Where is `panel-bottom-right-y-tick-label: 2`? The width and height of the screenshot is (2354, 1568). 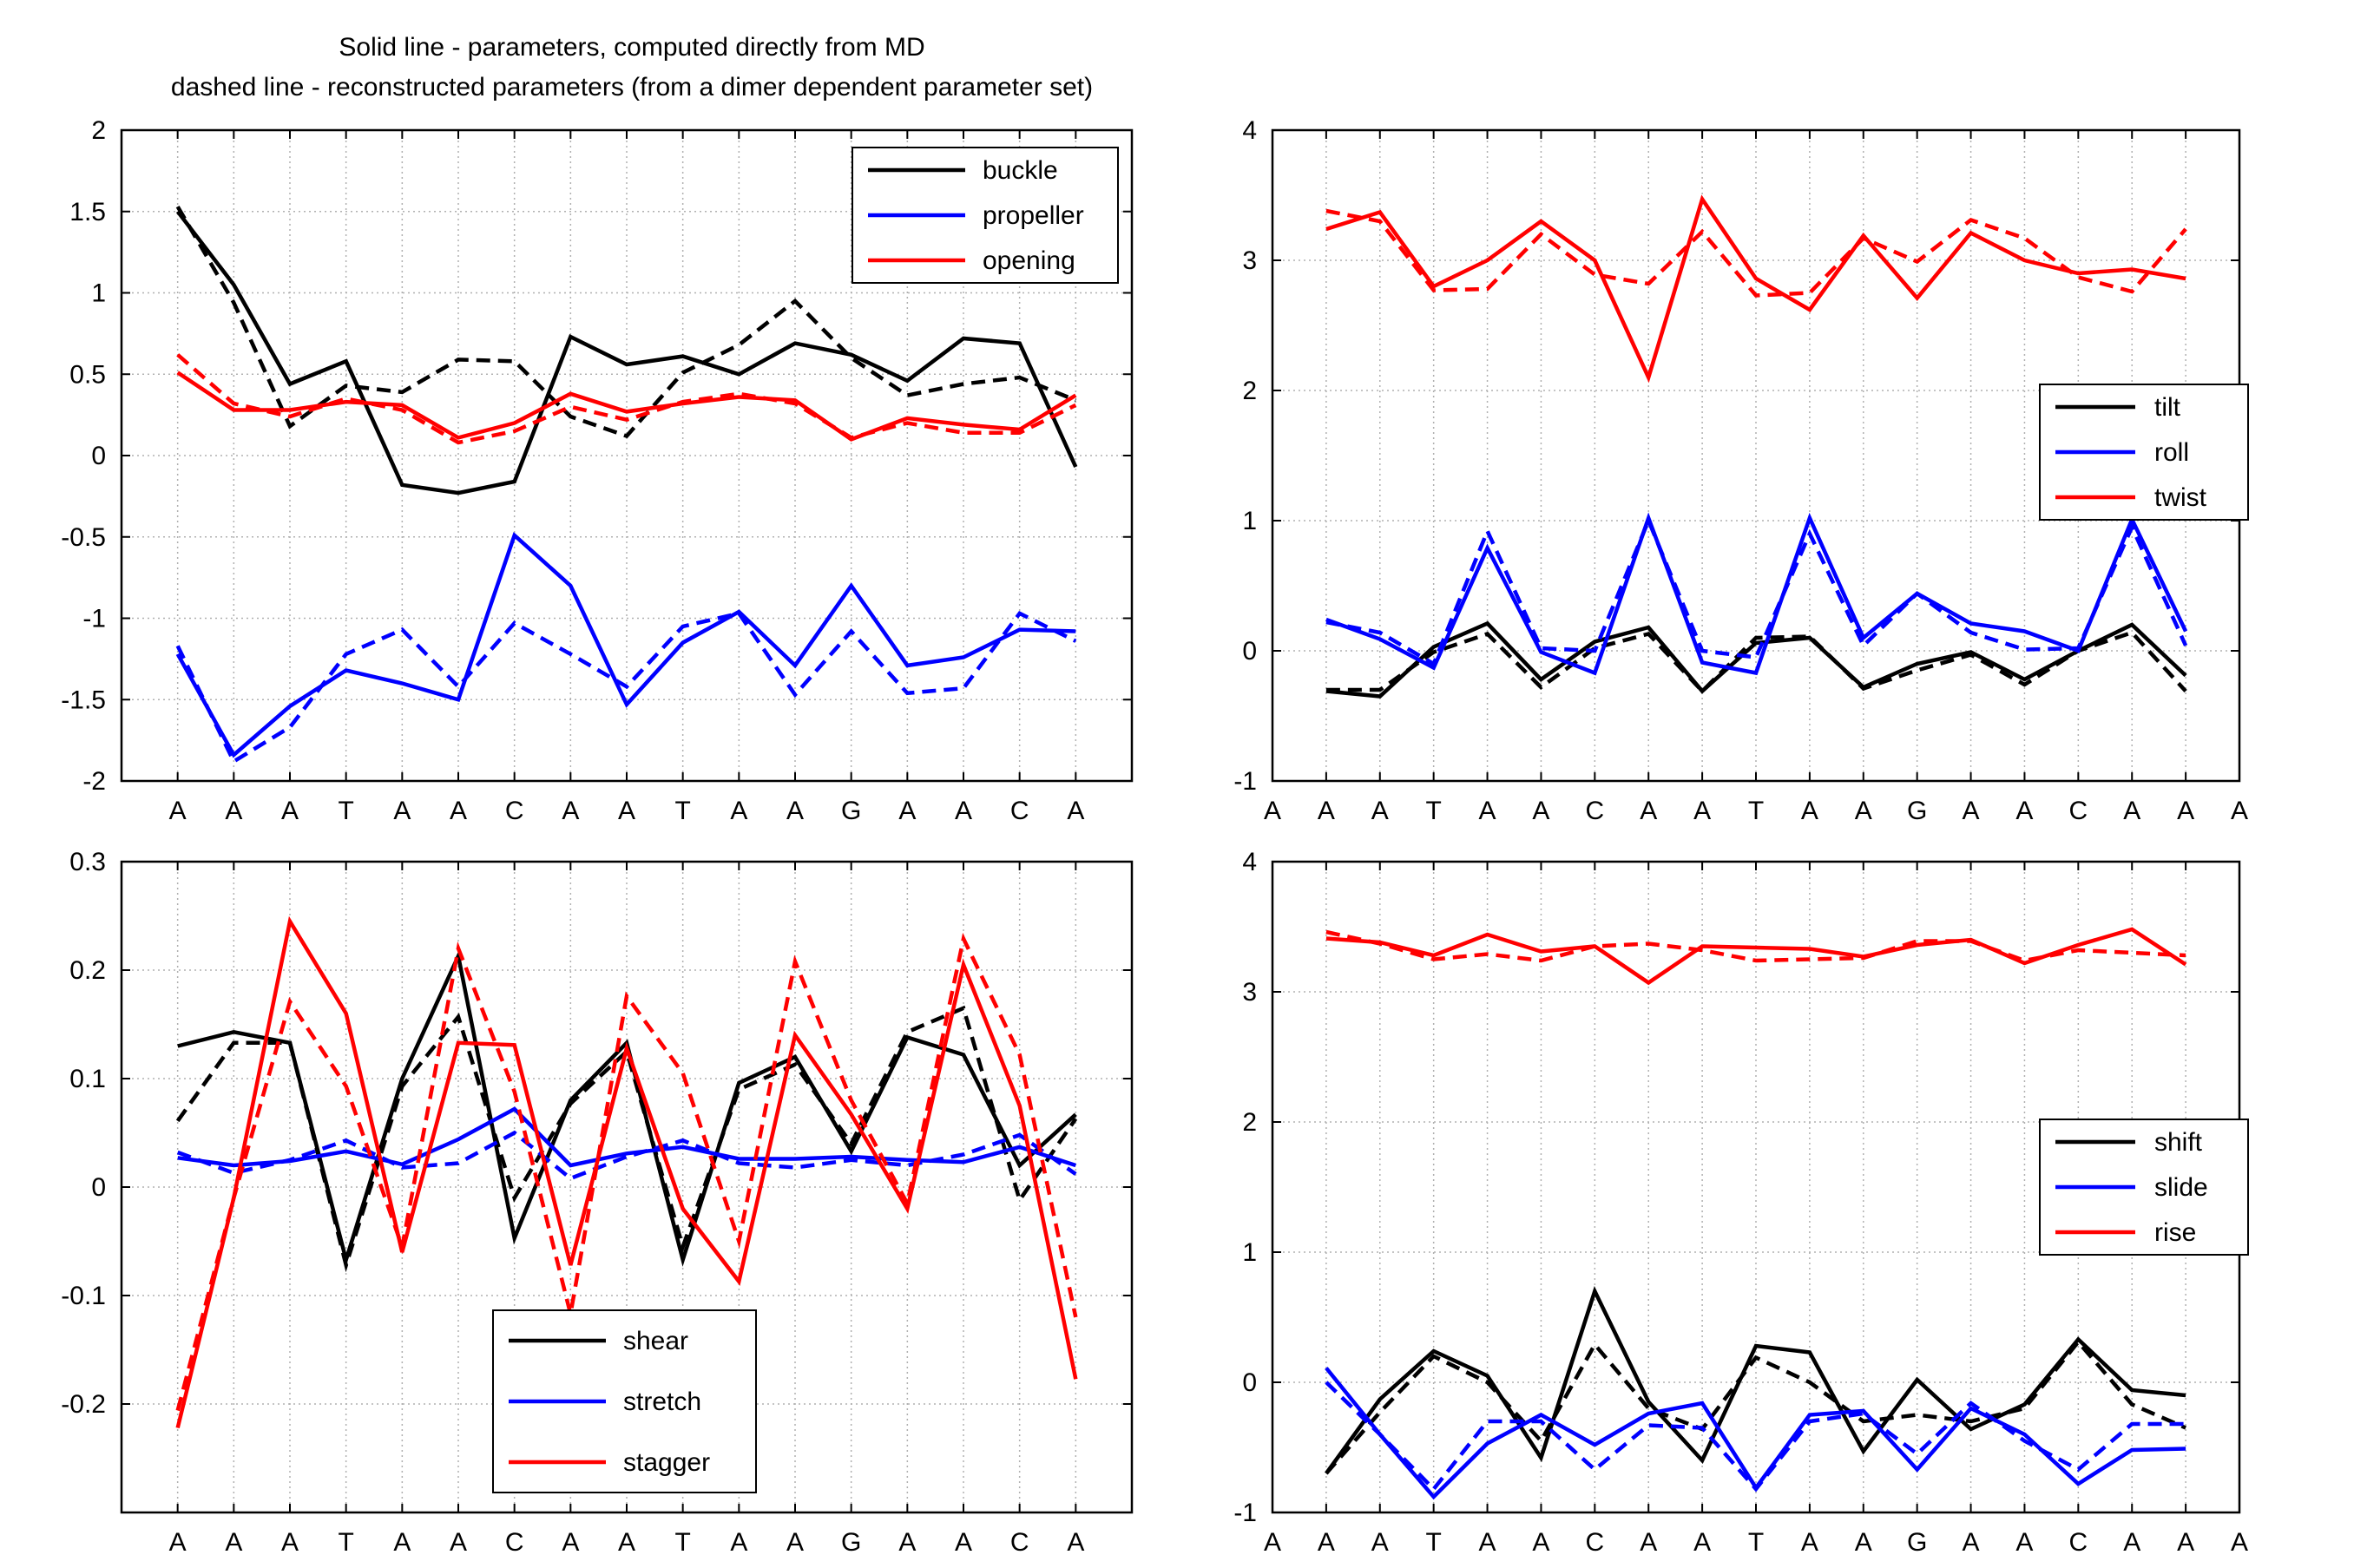 panel-bottom-right-y-tick-label: 2 is located at coordinates (1249, 1122).